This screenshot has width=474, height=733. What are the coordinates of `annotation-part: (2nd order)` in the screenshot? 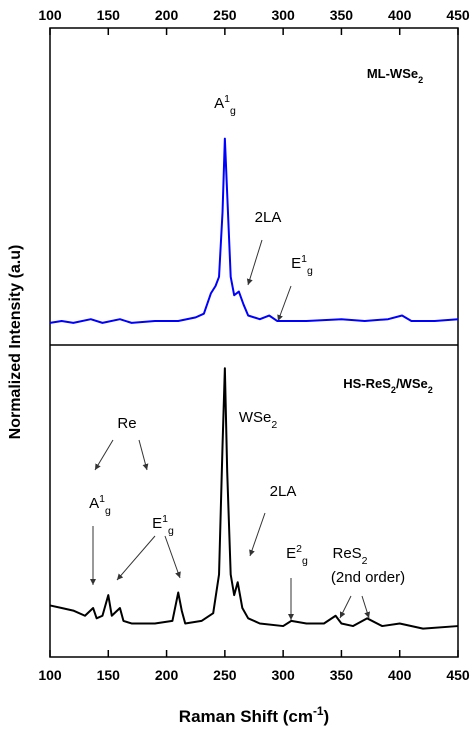 It's located at (368, 577).